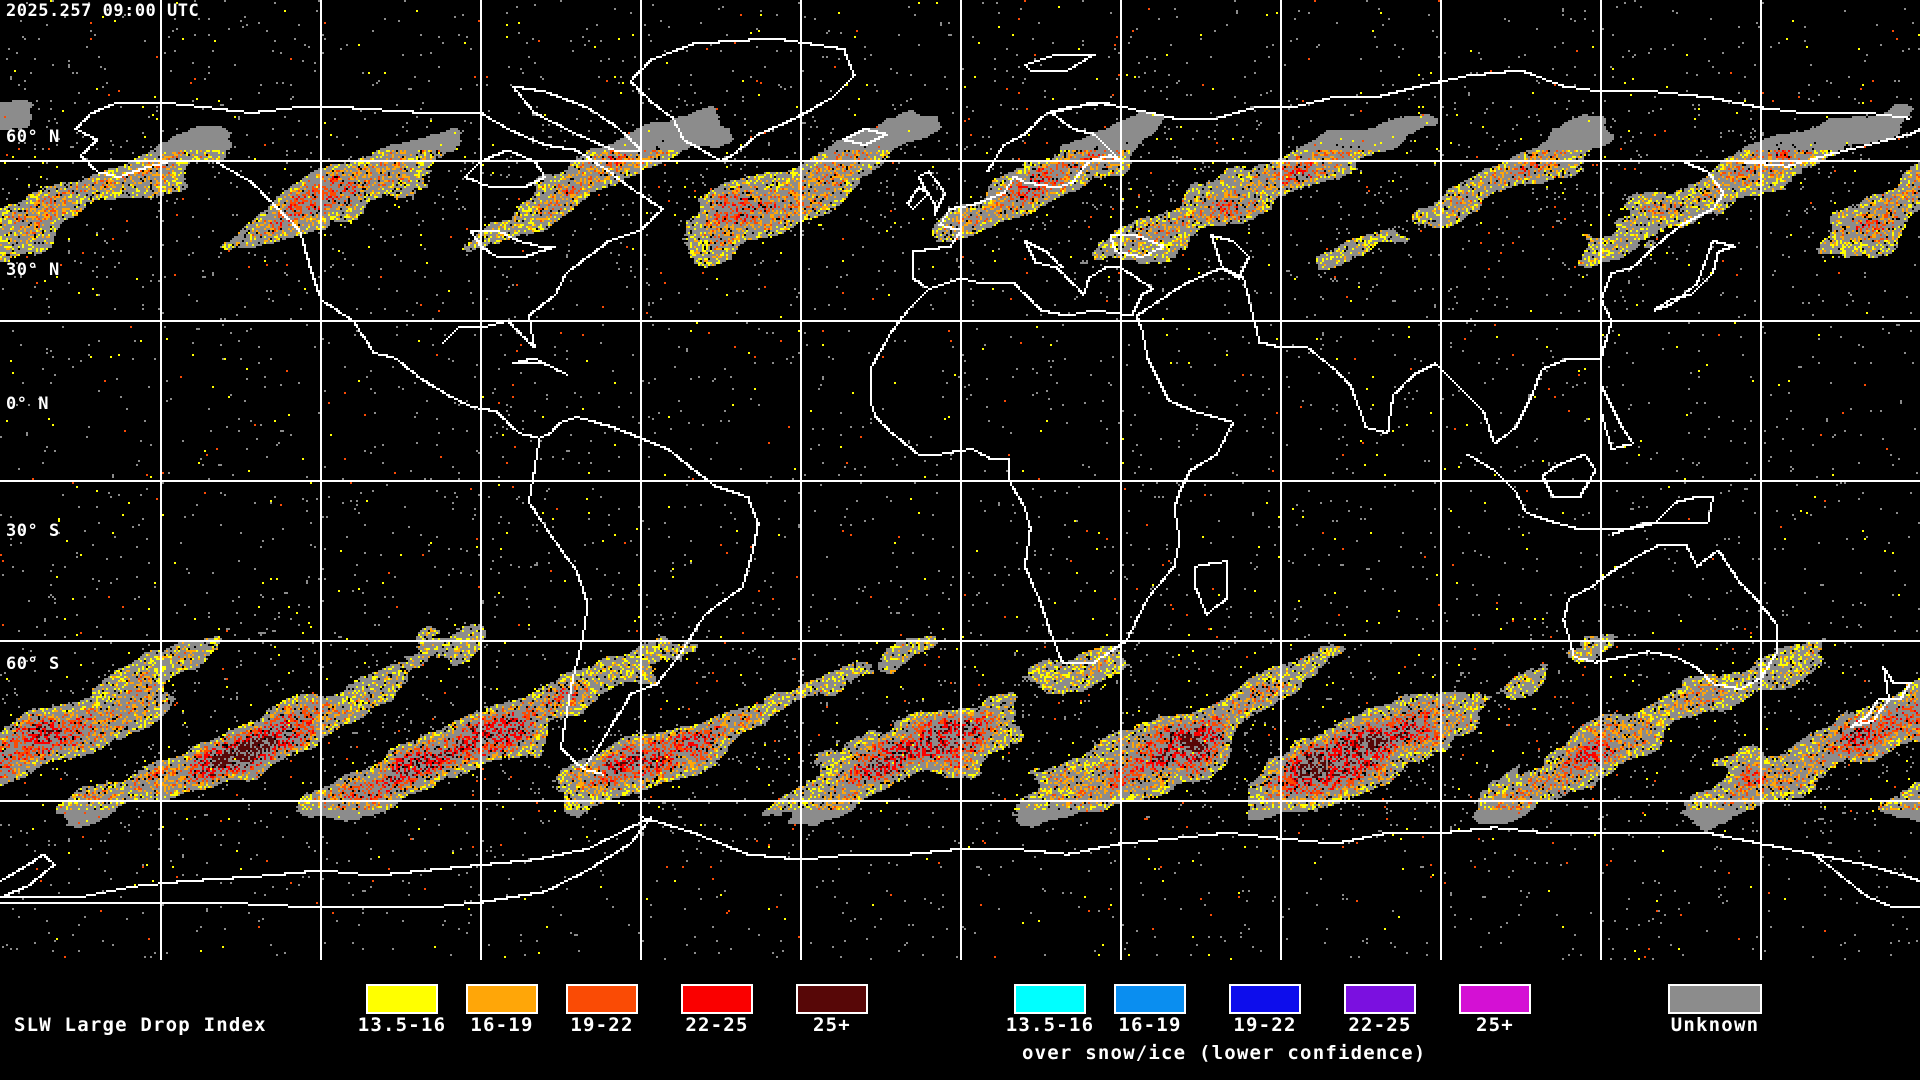 This screenshot has height=1080, width=1920. Describe the element at coordinates (502, 1025) in the screenshot. I see `legend-label-clear-16-19: 16-19` at that location.